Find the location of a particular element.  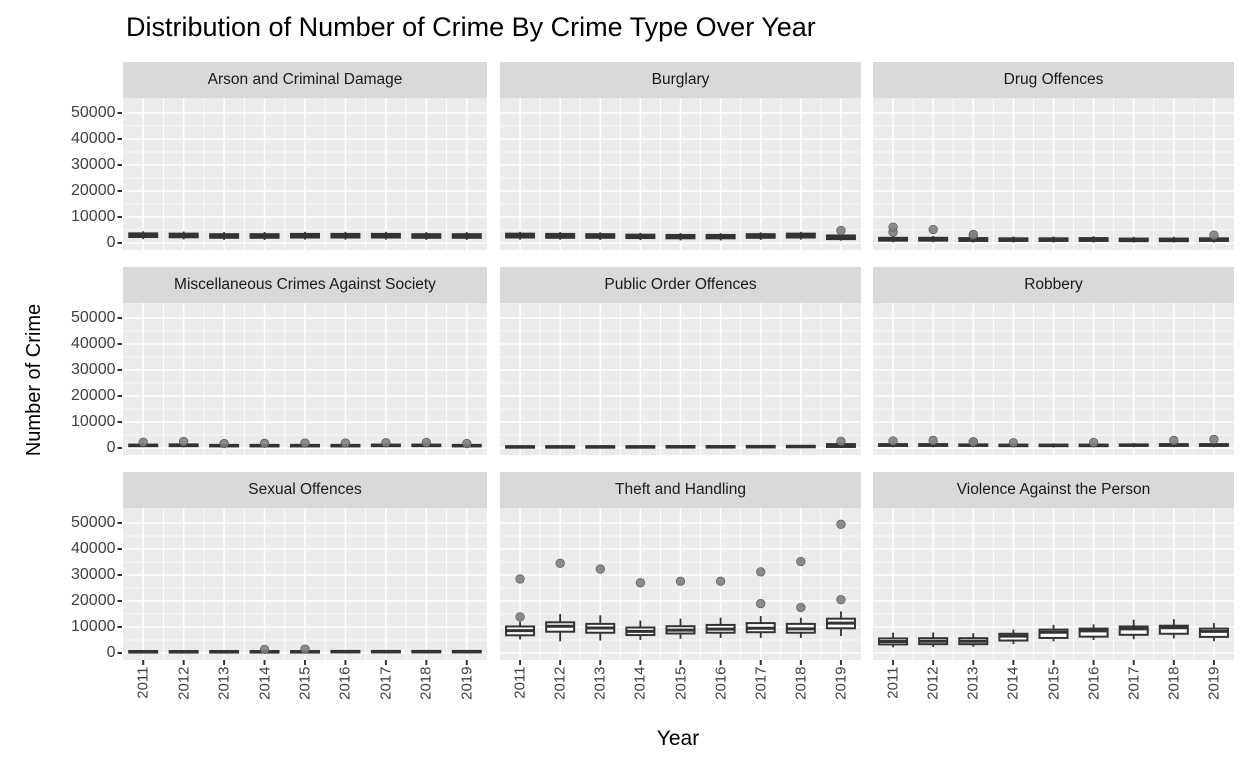

facet-strip: Sexual Offences is located at coordinates (305, 490).